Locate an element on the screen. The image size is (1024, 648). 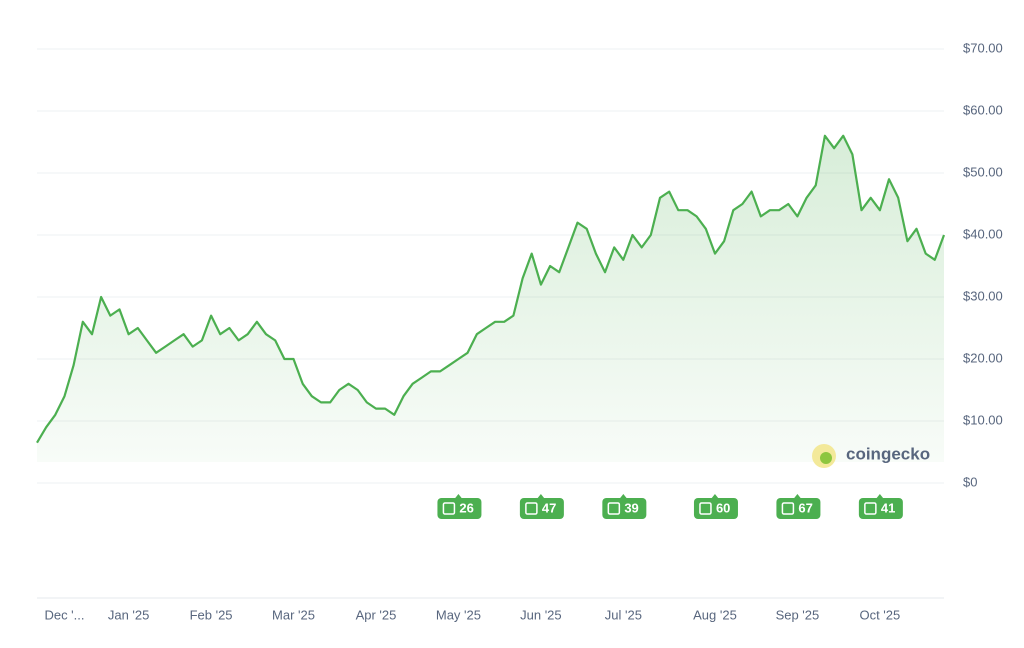
y-tick-label: $30.00 is located at coordinates (983, 295).